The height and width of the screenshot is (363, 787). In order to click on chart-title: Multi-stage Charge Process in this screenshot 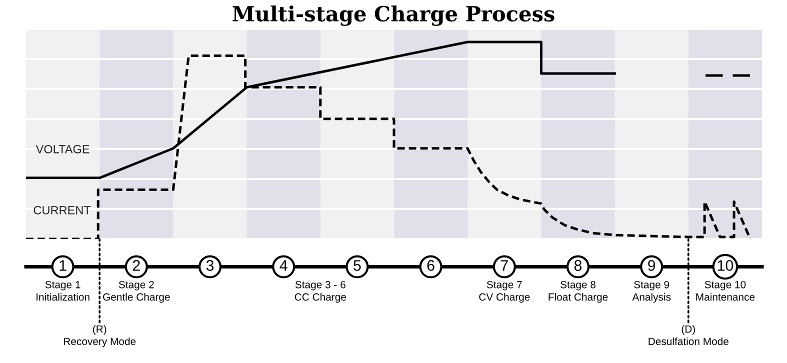, I will do `click(393, 15)`.